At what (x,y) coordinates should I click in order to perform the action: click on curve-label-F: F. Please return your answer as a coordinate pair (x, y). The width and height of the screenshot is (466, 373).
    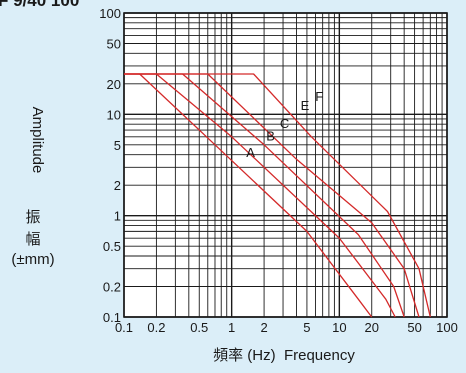
    Looking at the image, I should click on (319, 96).